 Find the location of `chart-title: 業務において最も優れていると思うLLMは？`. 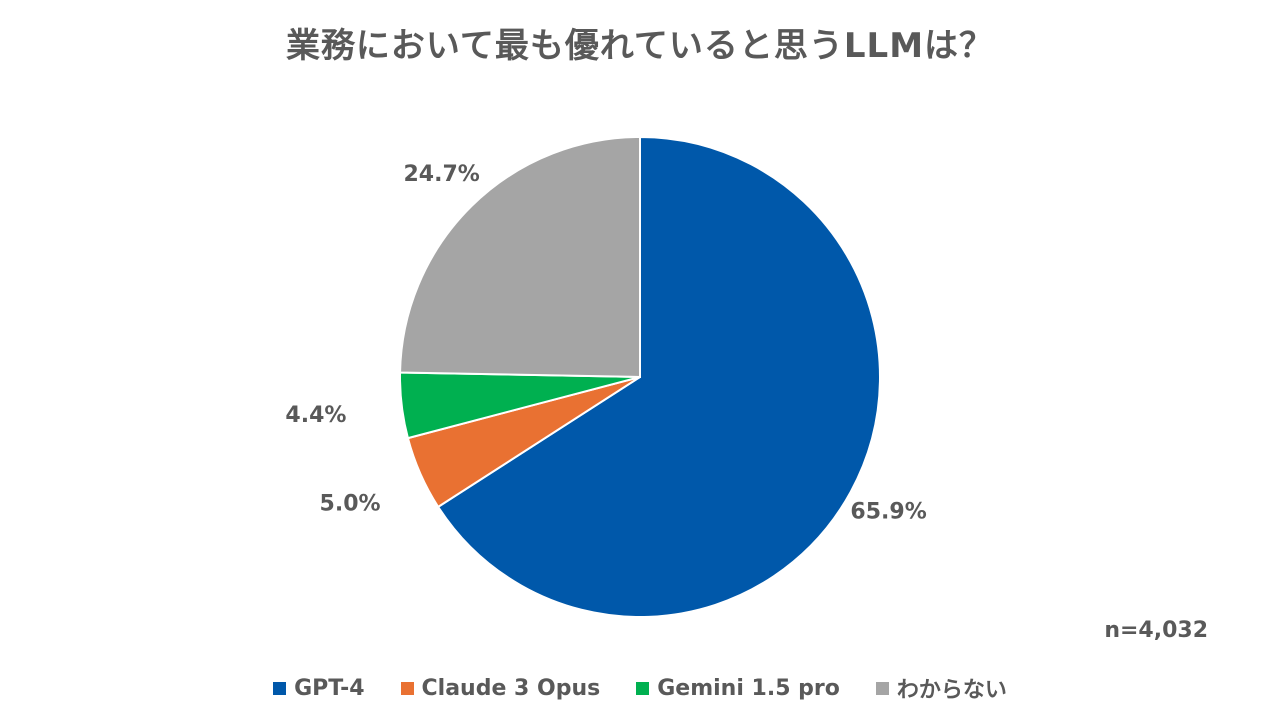

chart-title: 業務において最も優れていると思うLLMは？ is located at coordinates (640, 46).